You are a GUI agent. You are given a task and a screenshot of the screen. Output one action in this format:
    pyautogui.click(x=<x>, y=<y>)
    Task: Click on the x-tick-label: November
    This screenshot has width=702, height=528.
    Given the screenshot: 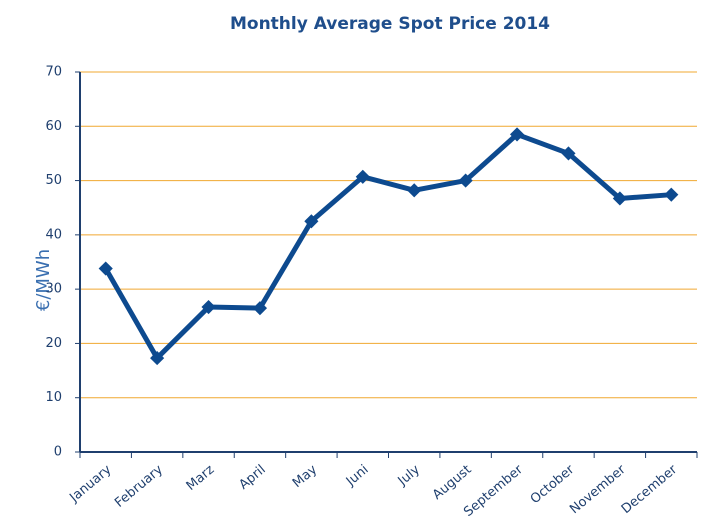 What is the action you would take?
    pyautogui.click(x=598, y=489)
    